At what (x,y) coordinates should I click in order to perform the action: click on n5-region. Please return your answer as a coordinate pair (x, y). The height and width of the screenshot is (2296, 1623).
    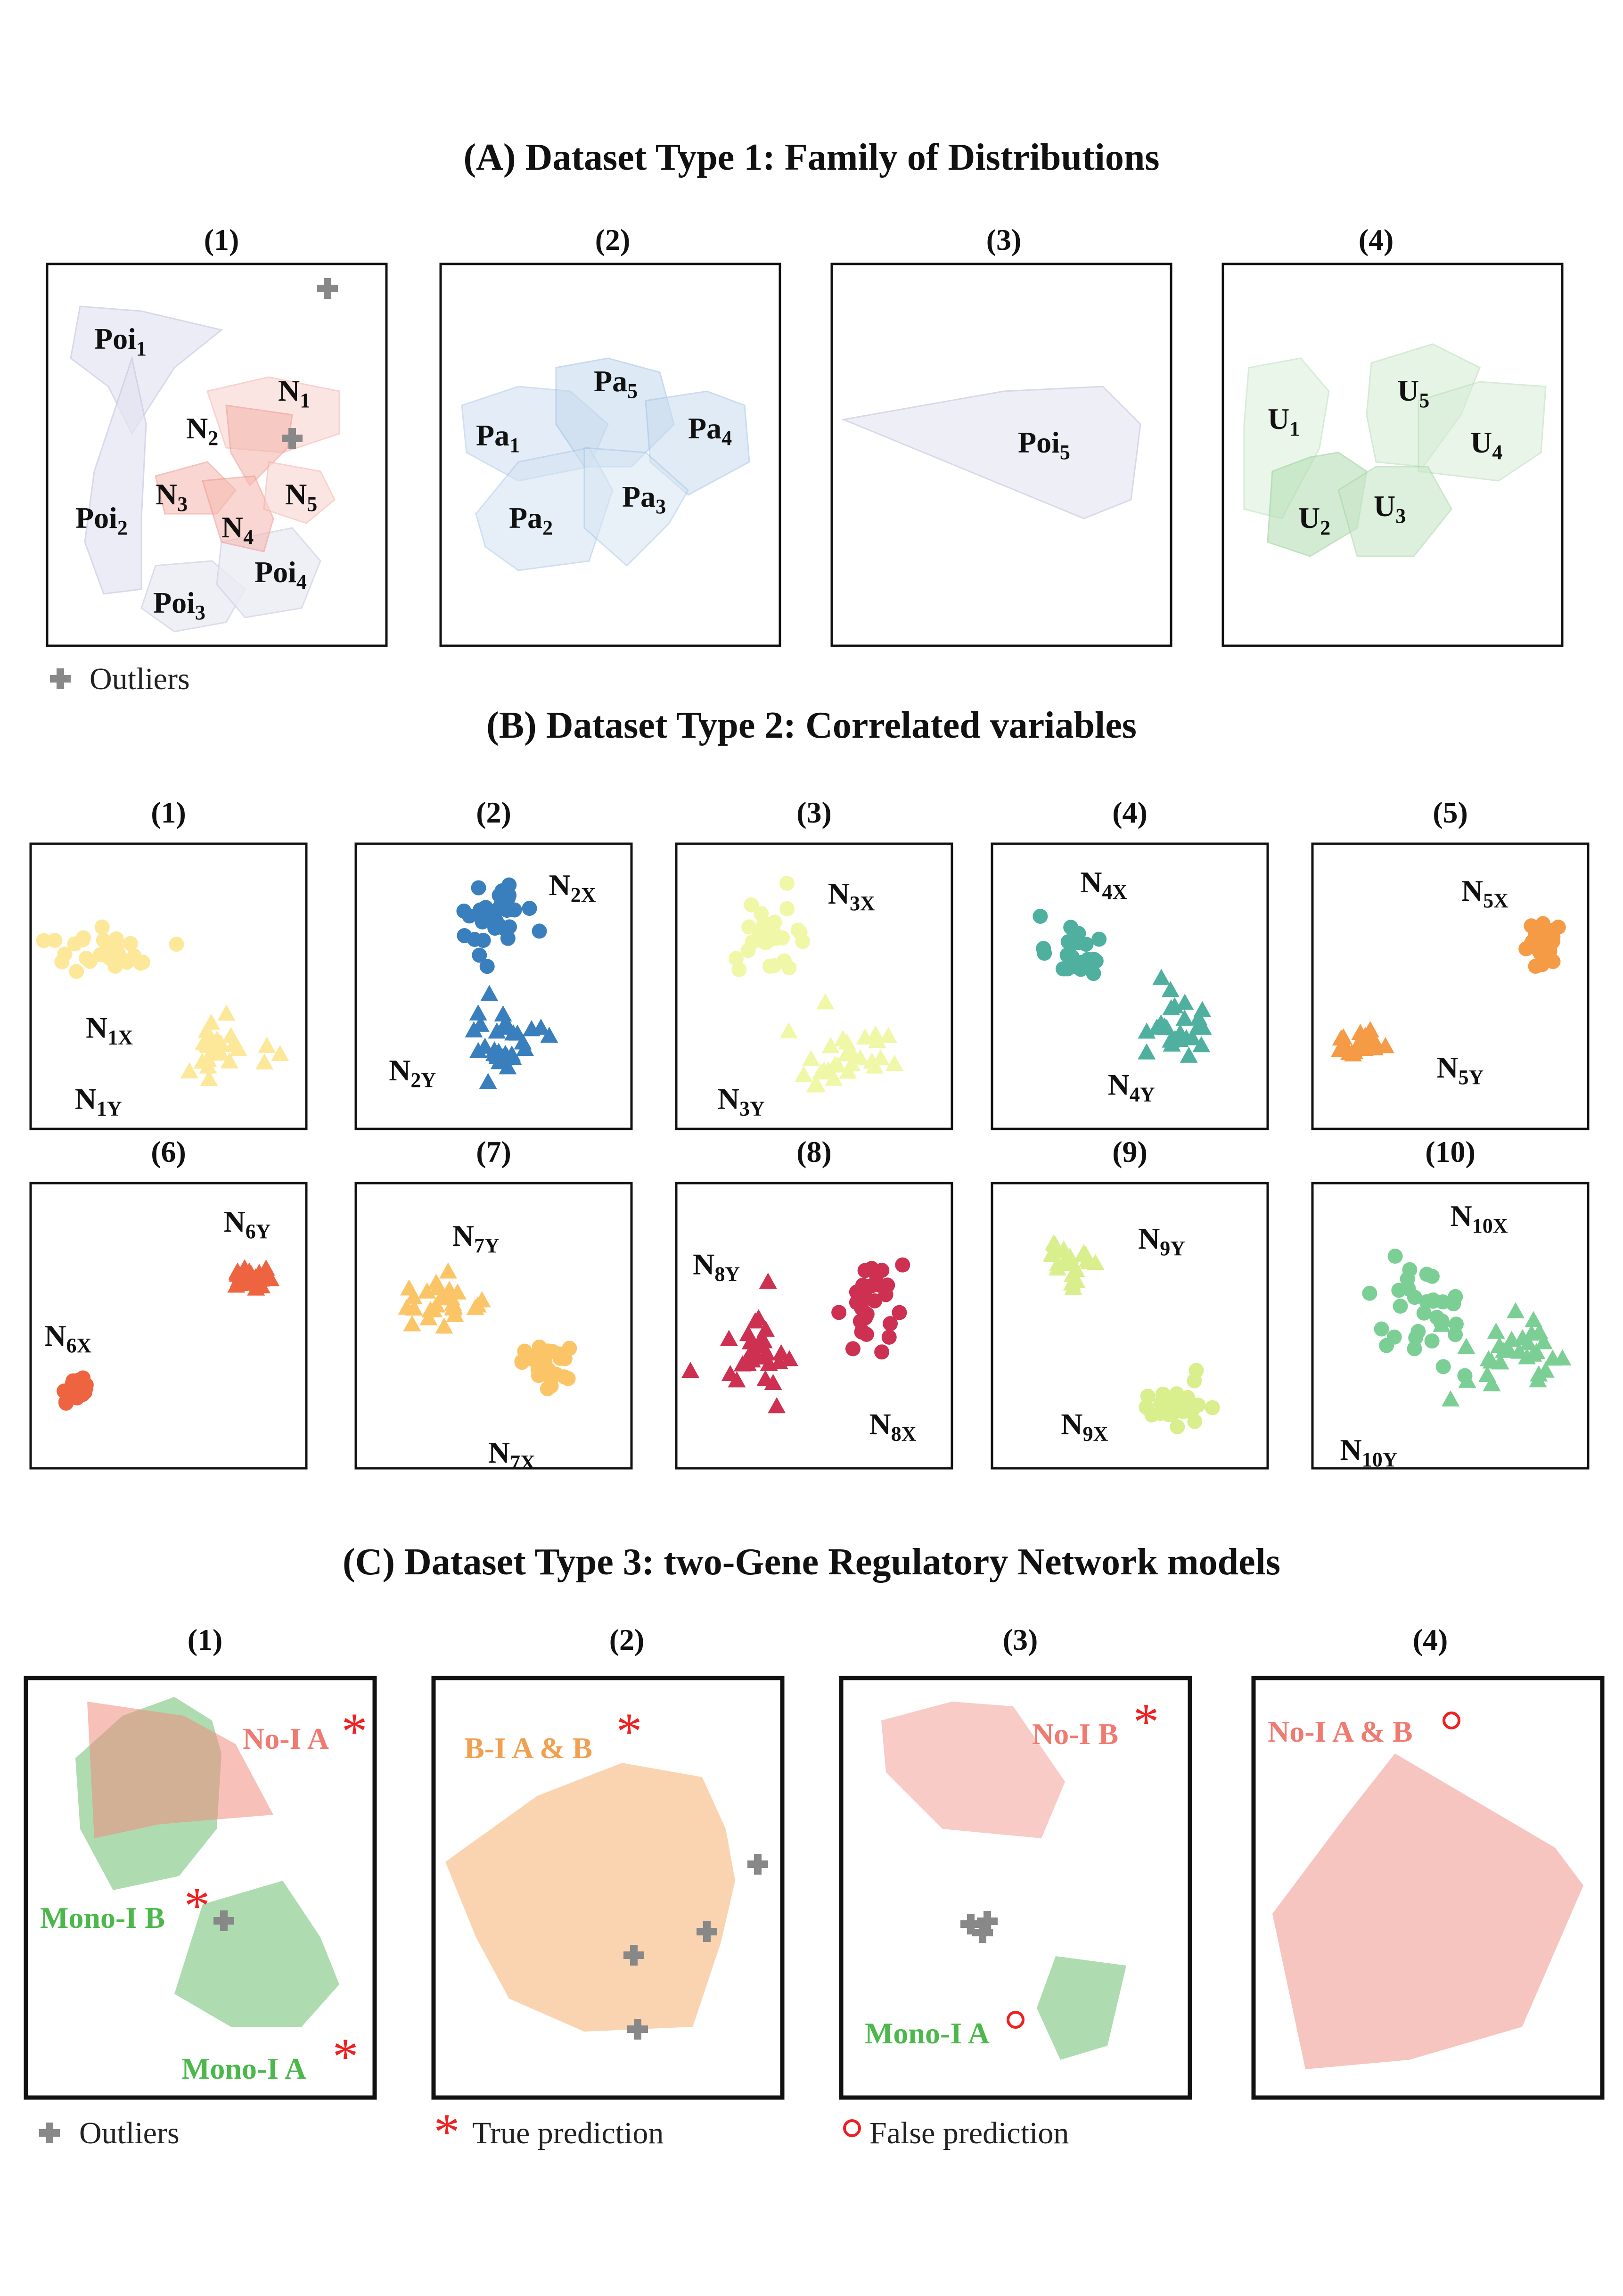
    Looking at the image, I should click on (300, 492).